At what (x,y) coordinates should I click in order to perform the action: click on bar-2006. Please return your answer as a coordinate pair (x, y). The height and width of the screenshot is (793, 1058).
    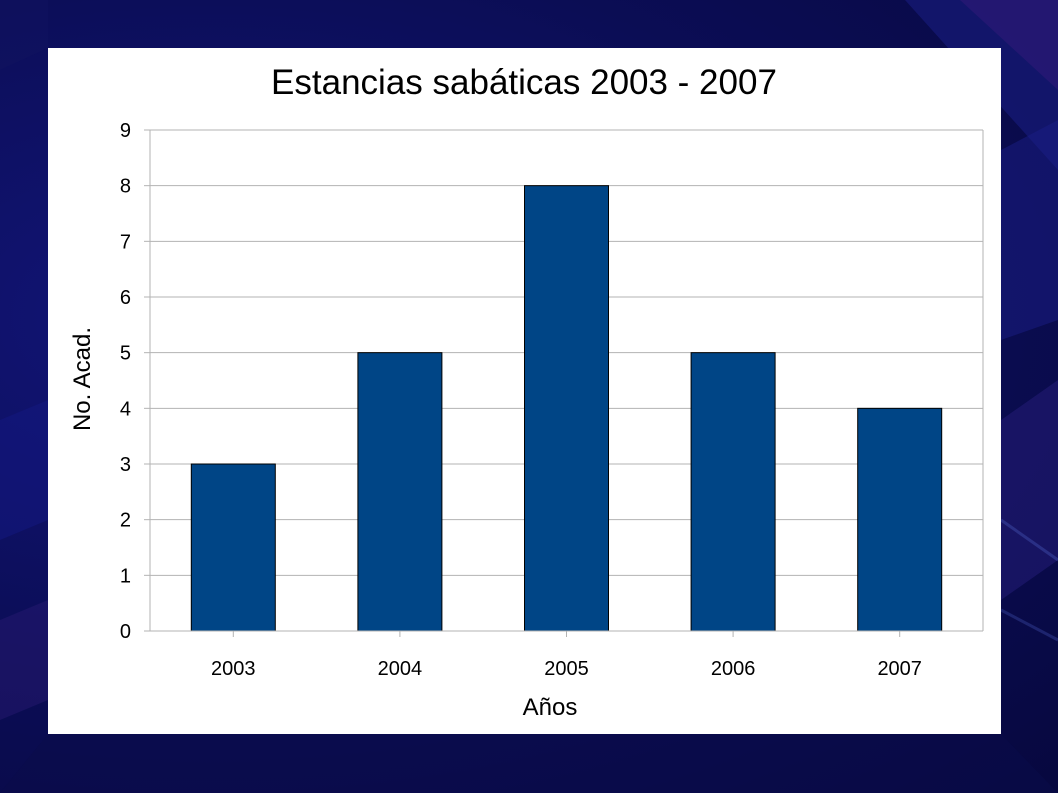
    Looking at the image, I should click on (733, 492).